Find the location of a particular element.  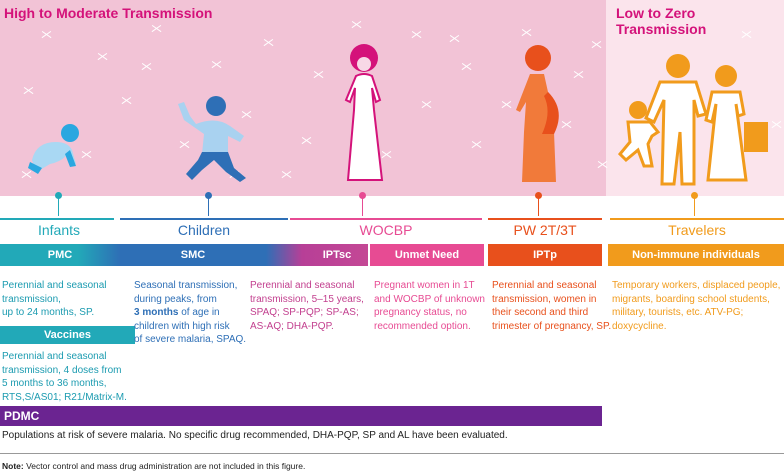

iptsc-bar: IPTsc is located at coordinates (317, 255).